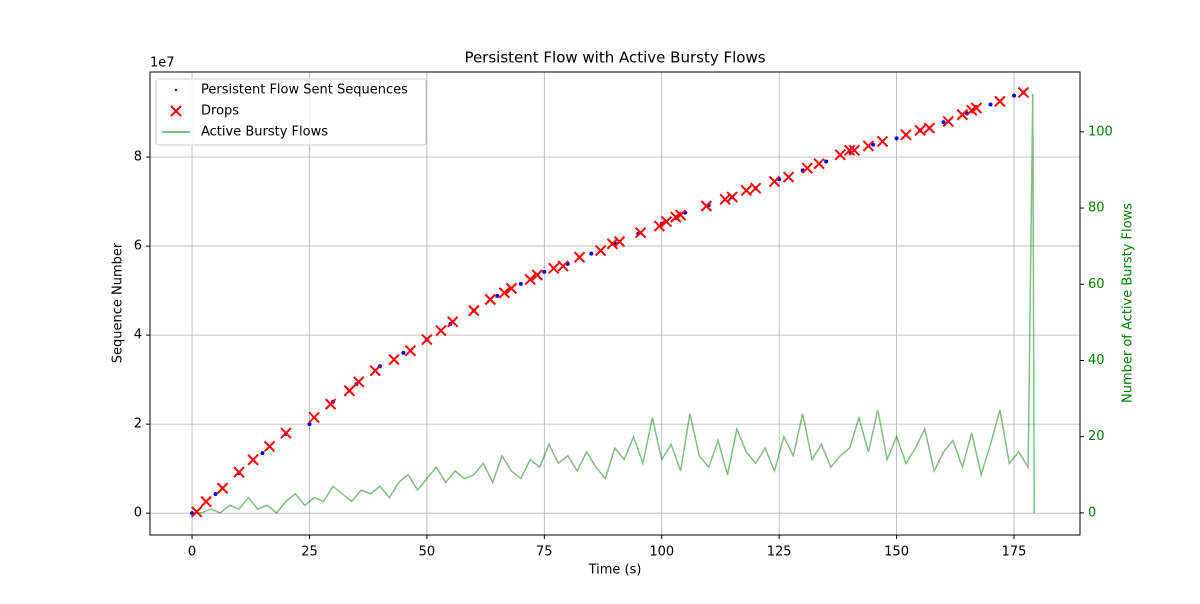 Image resolution: width=1200 pixels, height=604 pixels. I want to click on legend-label: Persistent Flow Sent Sequences, so click(304, 90).